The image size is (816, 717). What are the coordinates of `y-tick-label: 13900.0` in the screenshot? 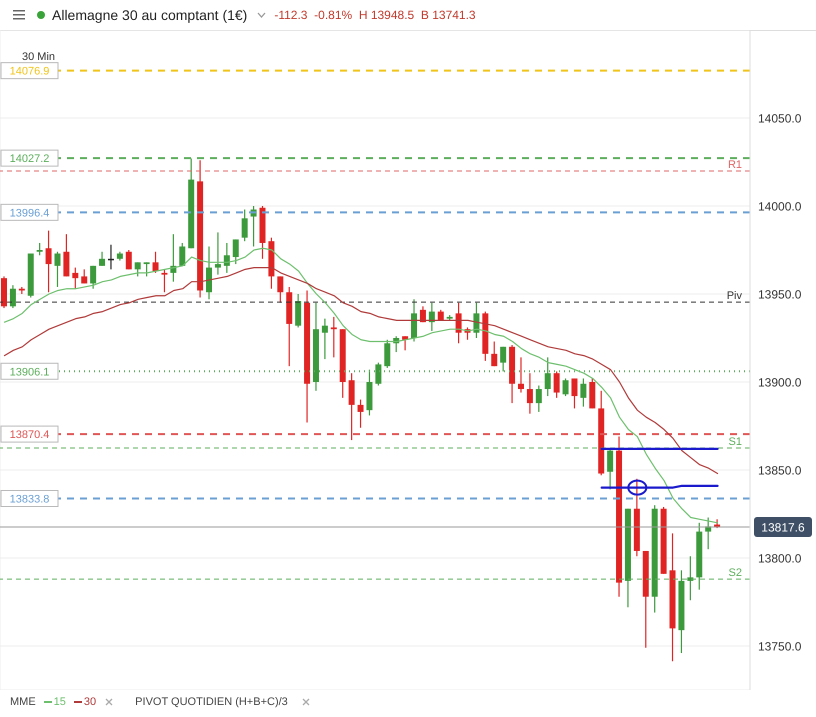 It's located at (780, 382).